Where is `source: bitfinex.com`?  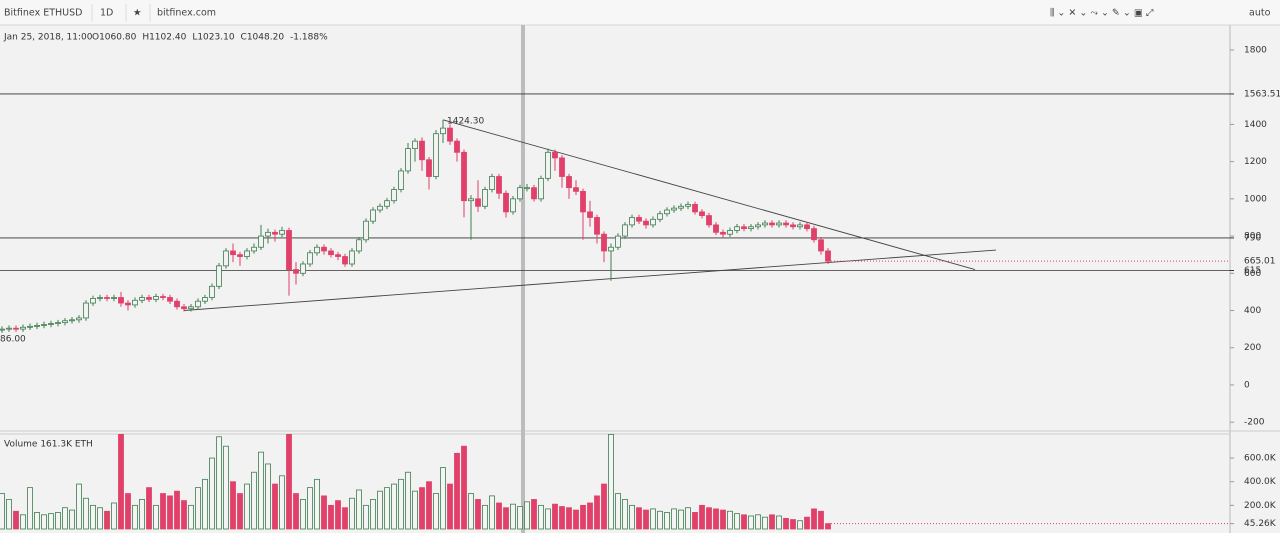 source: bitfinex.com is located at coordinates (186, 13).